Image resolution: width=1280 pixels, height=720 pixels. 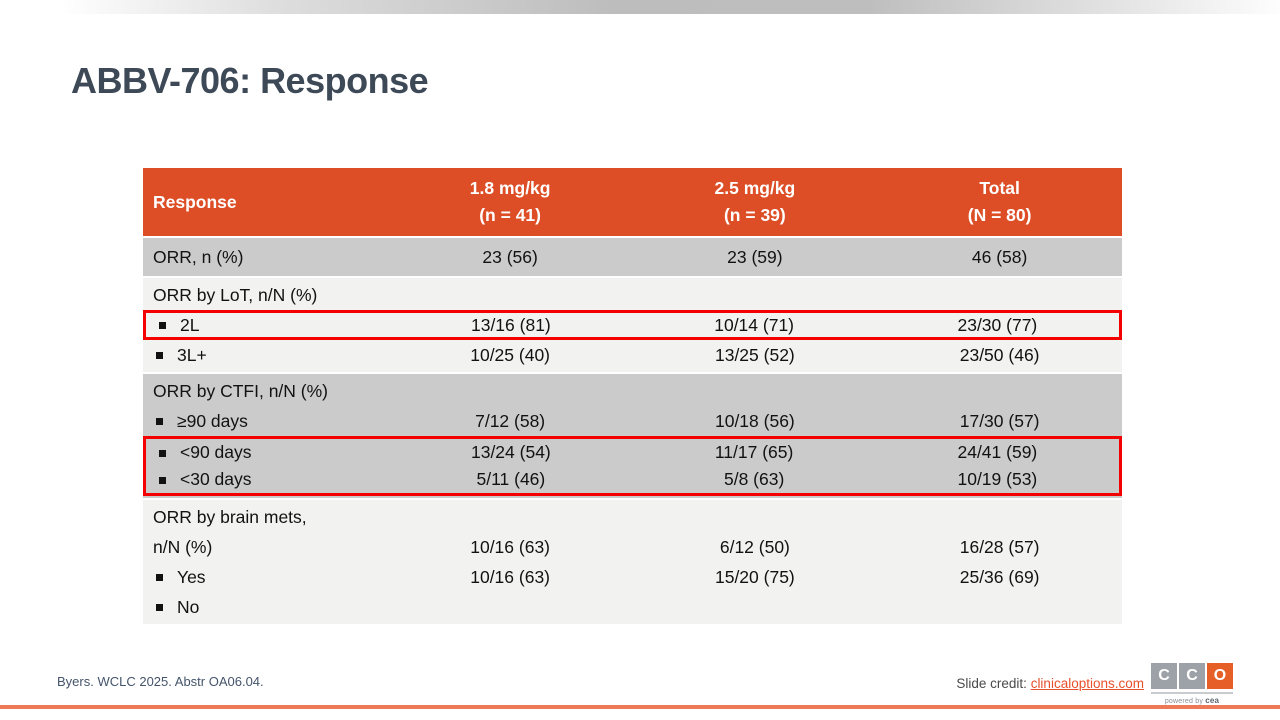 I want to click on row-label: Yes, so click(x=265, y=577).